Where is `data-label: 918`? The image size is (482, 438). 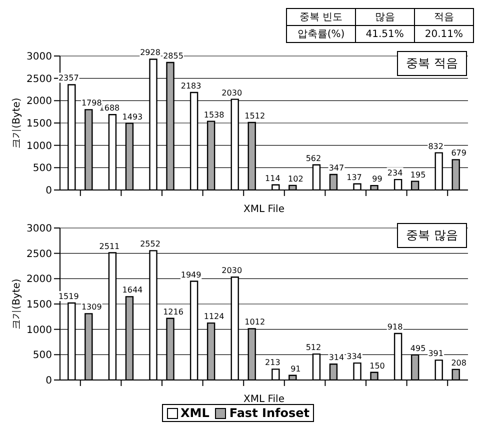
data-label: 918 is located at coordinates (395, 327).